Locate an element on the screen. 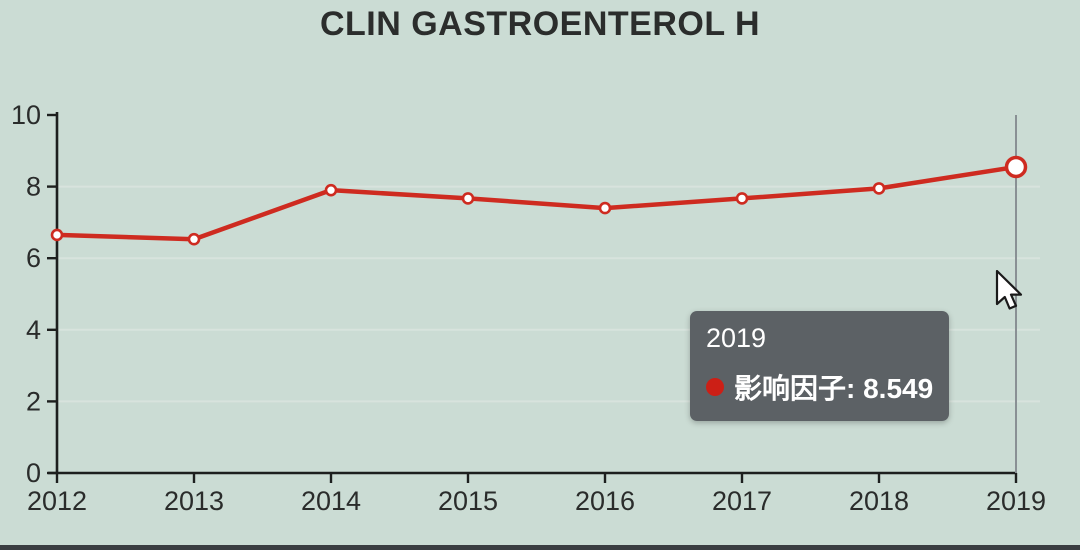  x-tick-label: 2017 is located at coordinates (742, 501).